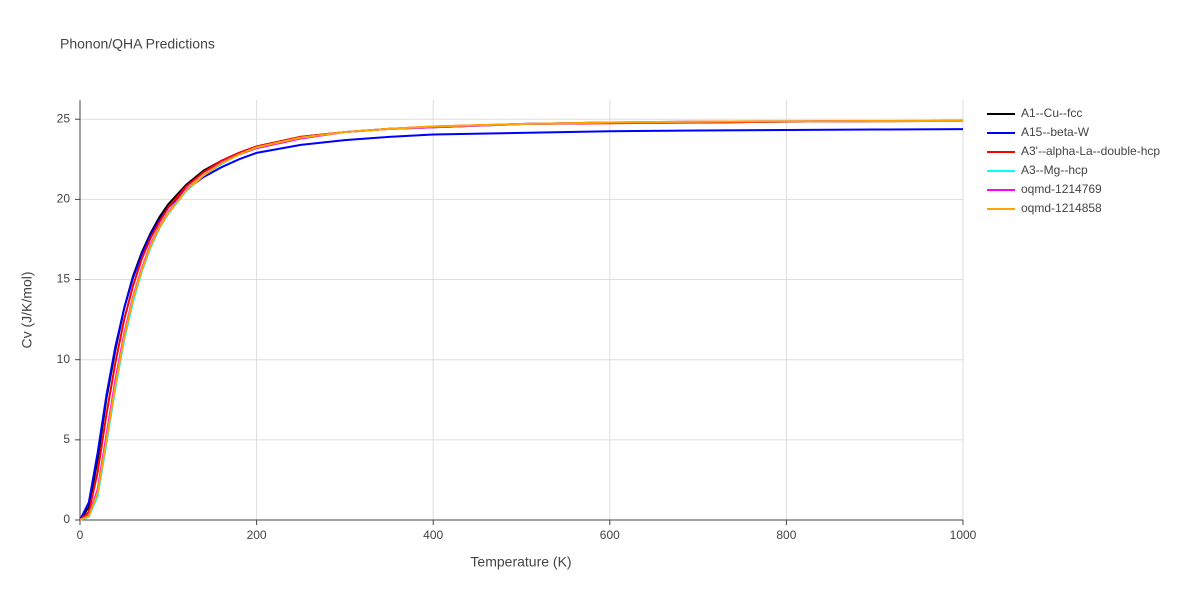  I want to click on chart-title: Phonon/QHA Predictions, so click(137, 44).